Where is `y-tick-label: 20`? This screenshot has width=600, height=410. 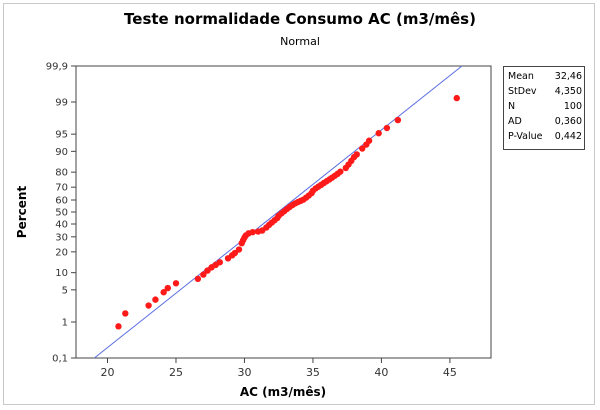
y-tick-label: 20 is located at coordinates (61, 252).